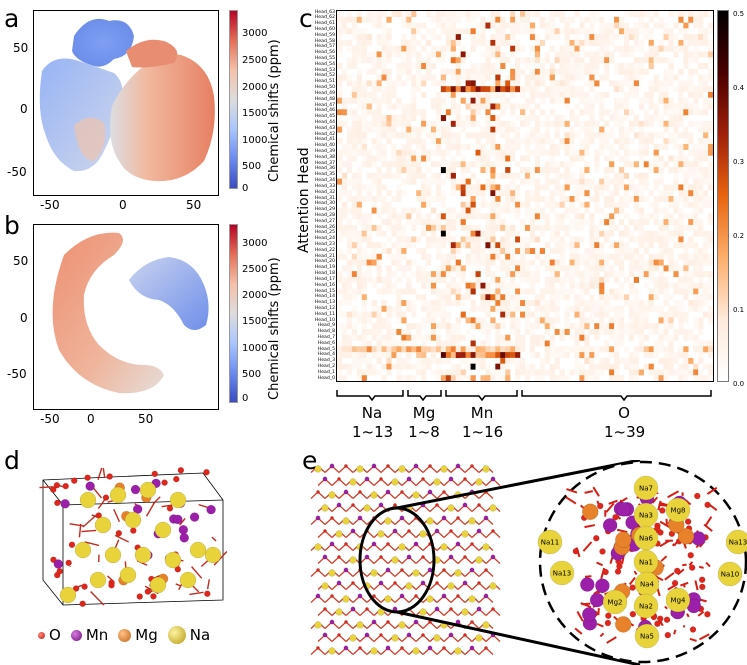 This screenshot has width=747, height=665. I want to click on bond, so click(669, 576).